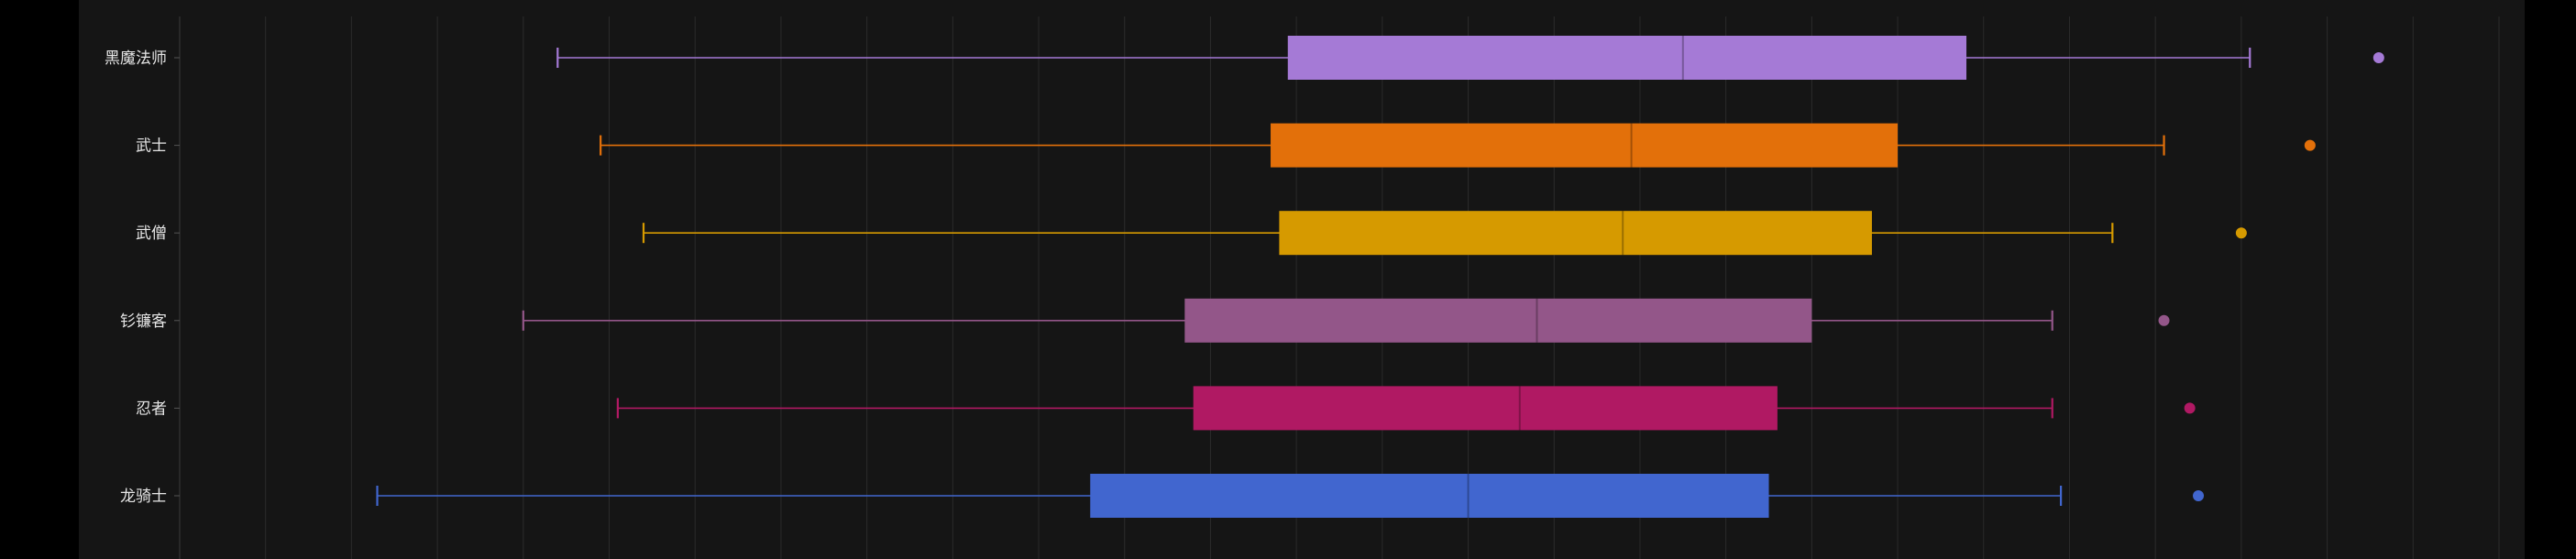 Image resolution: width=2576 pixels, height=559 pixels. I want to click on category-axis, so click(177, 287).